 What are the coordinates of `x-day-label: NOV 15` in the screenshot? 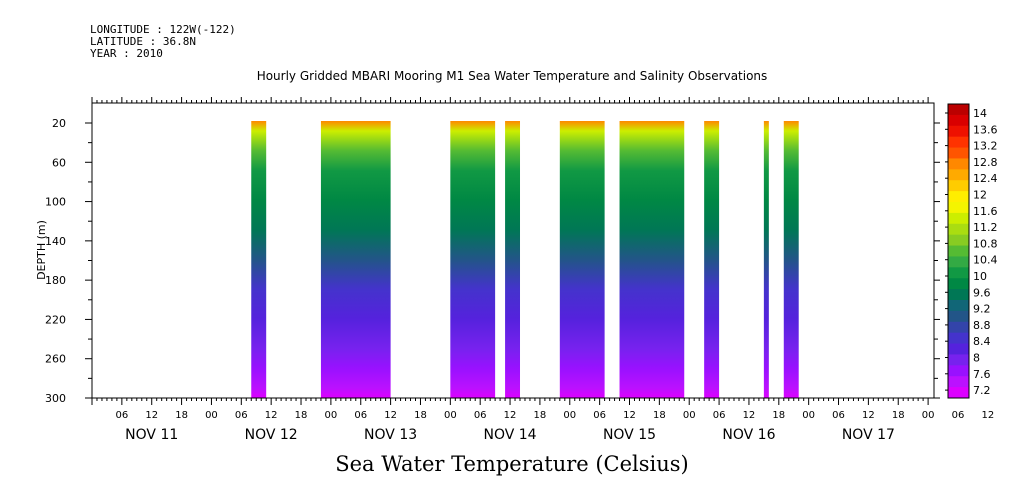 It's located at (629, 435).